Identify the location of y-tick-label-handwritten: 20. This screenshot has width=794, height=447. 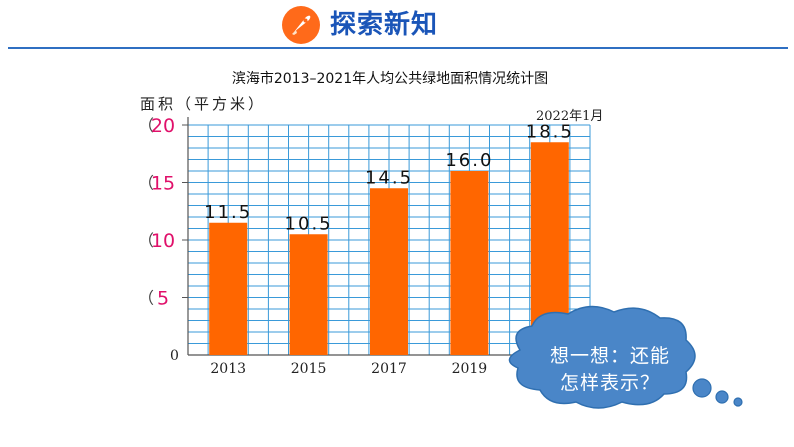
(163, 126).